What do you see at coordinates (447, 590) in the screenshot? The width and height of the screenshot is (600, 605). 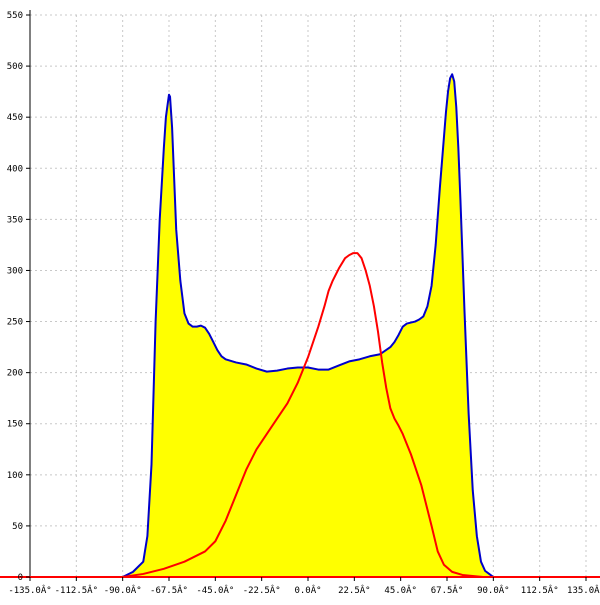 I see `x-tick-label: 67.5Â°` at bounding box center [447, 590].